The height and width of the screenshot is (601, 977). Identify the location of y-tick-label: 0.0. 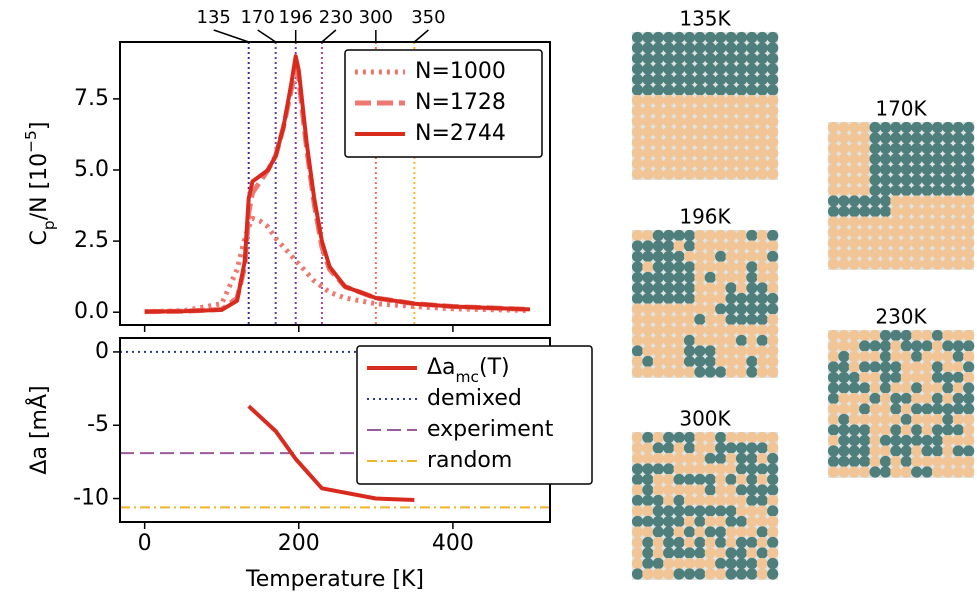
(91, 311).